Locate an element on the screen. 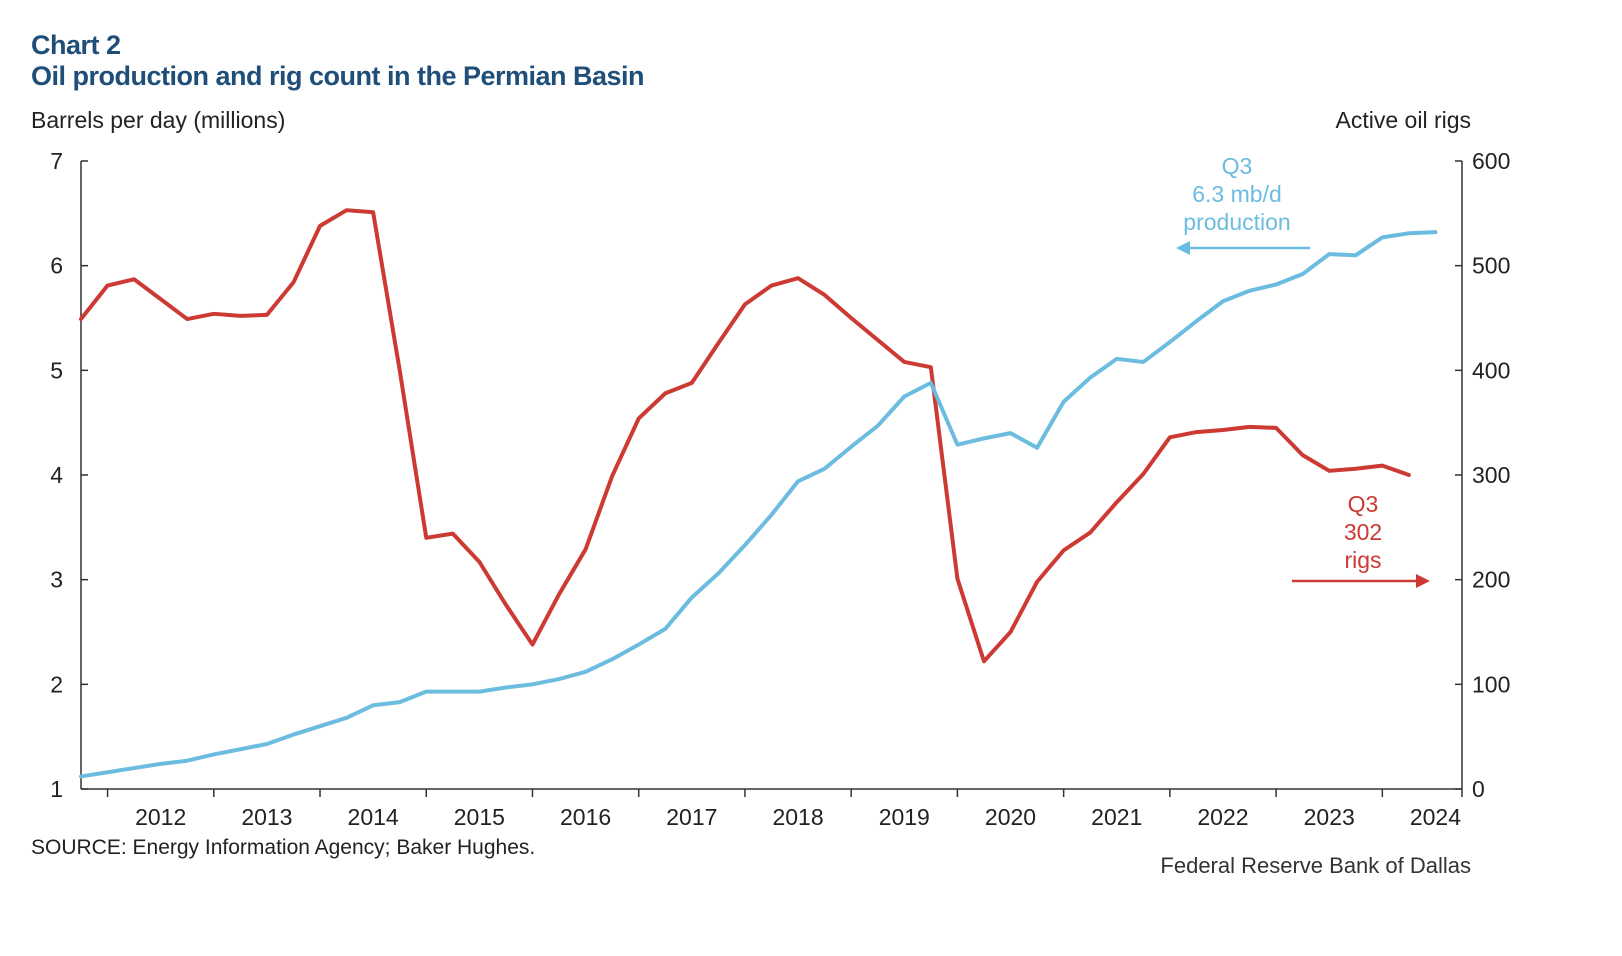 This screenshot has height=956, width=1622. x-tick-label: 2024 is located at coordinates (1435, 817).